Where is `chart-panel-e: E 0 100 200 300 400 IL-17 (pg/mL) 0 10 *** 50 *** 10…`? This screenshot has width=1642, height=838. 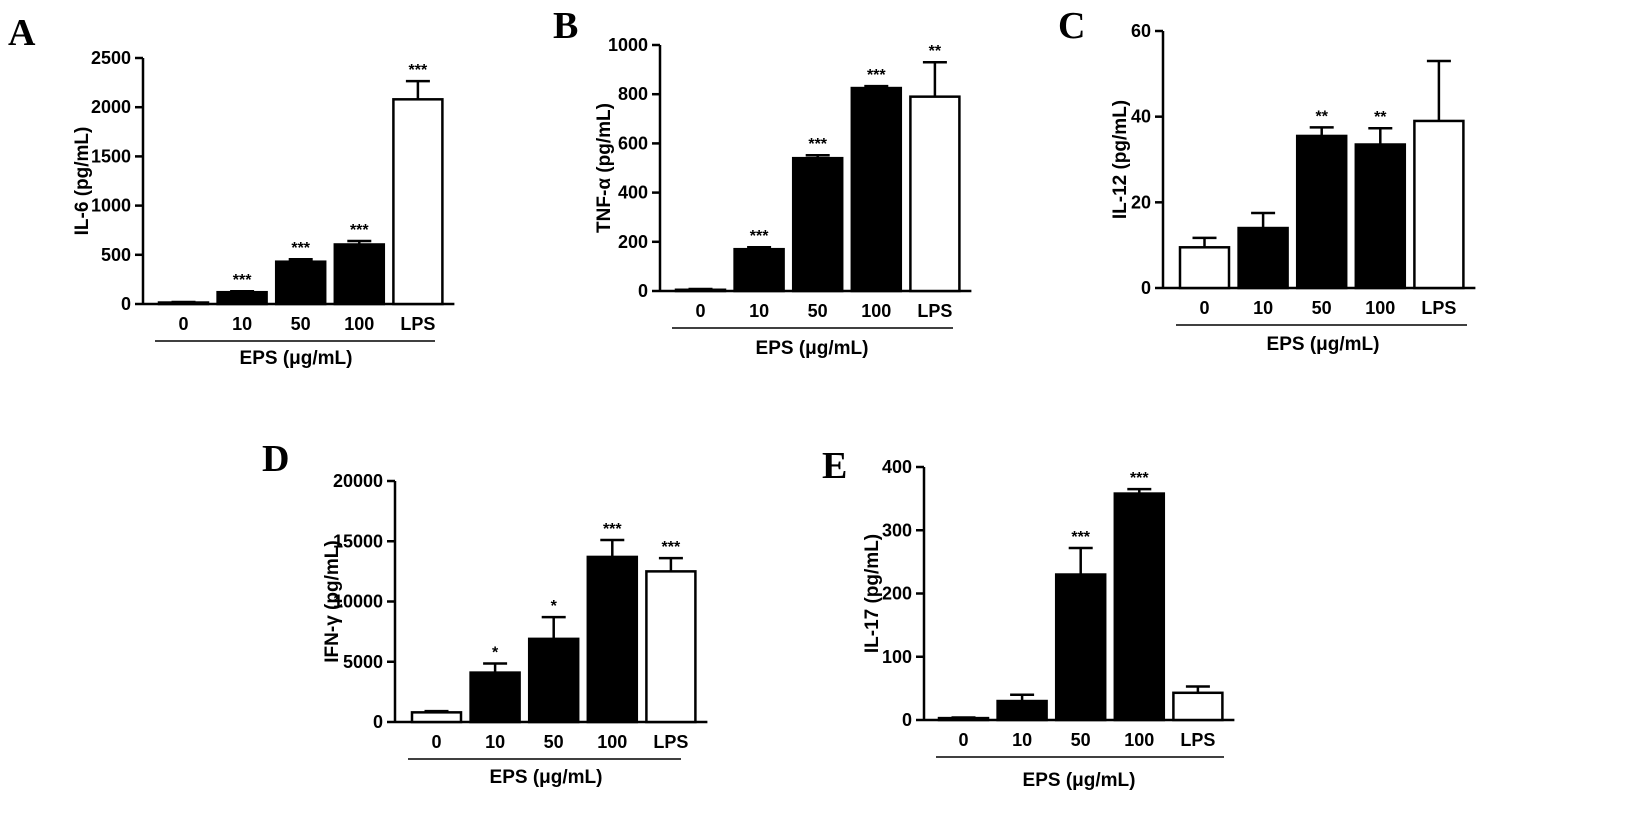
chart-panel-e: E 0 100 200 300 400 IL-17 (pg/mL) 0 10 *** 50 *** 10… is located at coordinates (1028, 618).